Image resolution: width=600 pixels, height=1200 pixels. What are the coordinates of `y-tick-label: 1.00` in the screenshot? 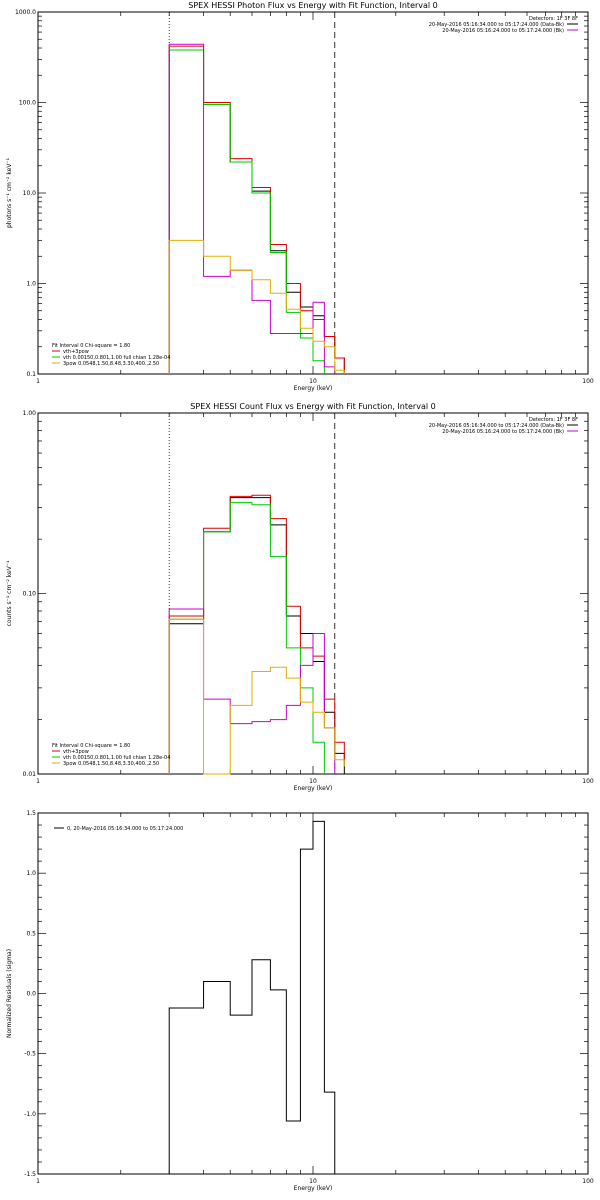 It's located at (30, 413).